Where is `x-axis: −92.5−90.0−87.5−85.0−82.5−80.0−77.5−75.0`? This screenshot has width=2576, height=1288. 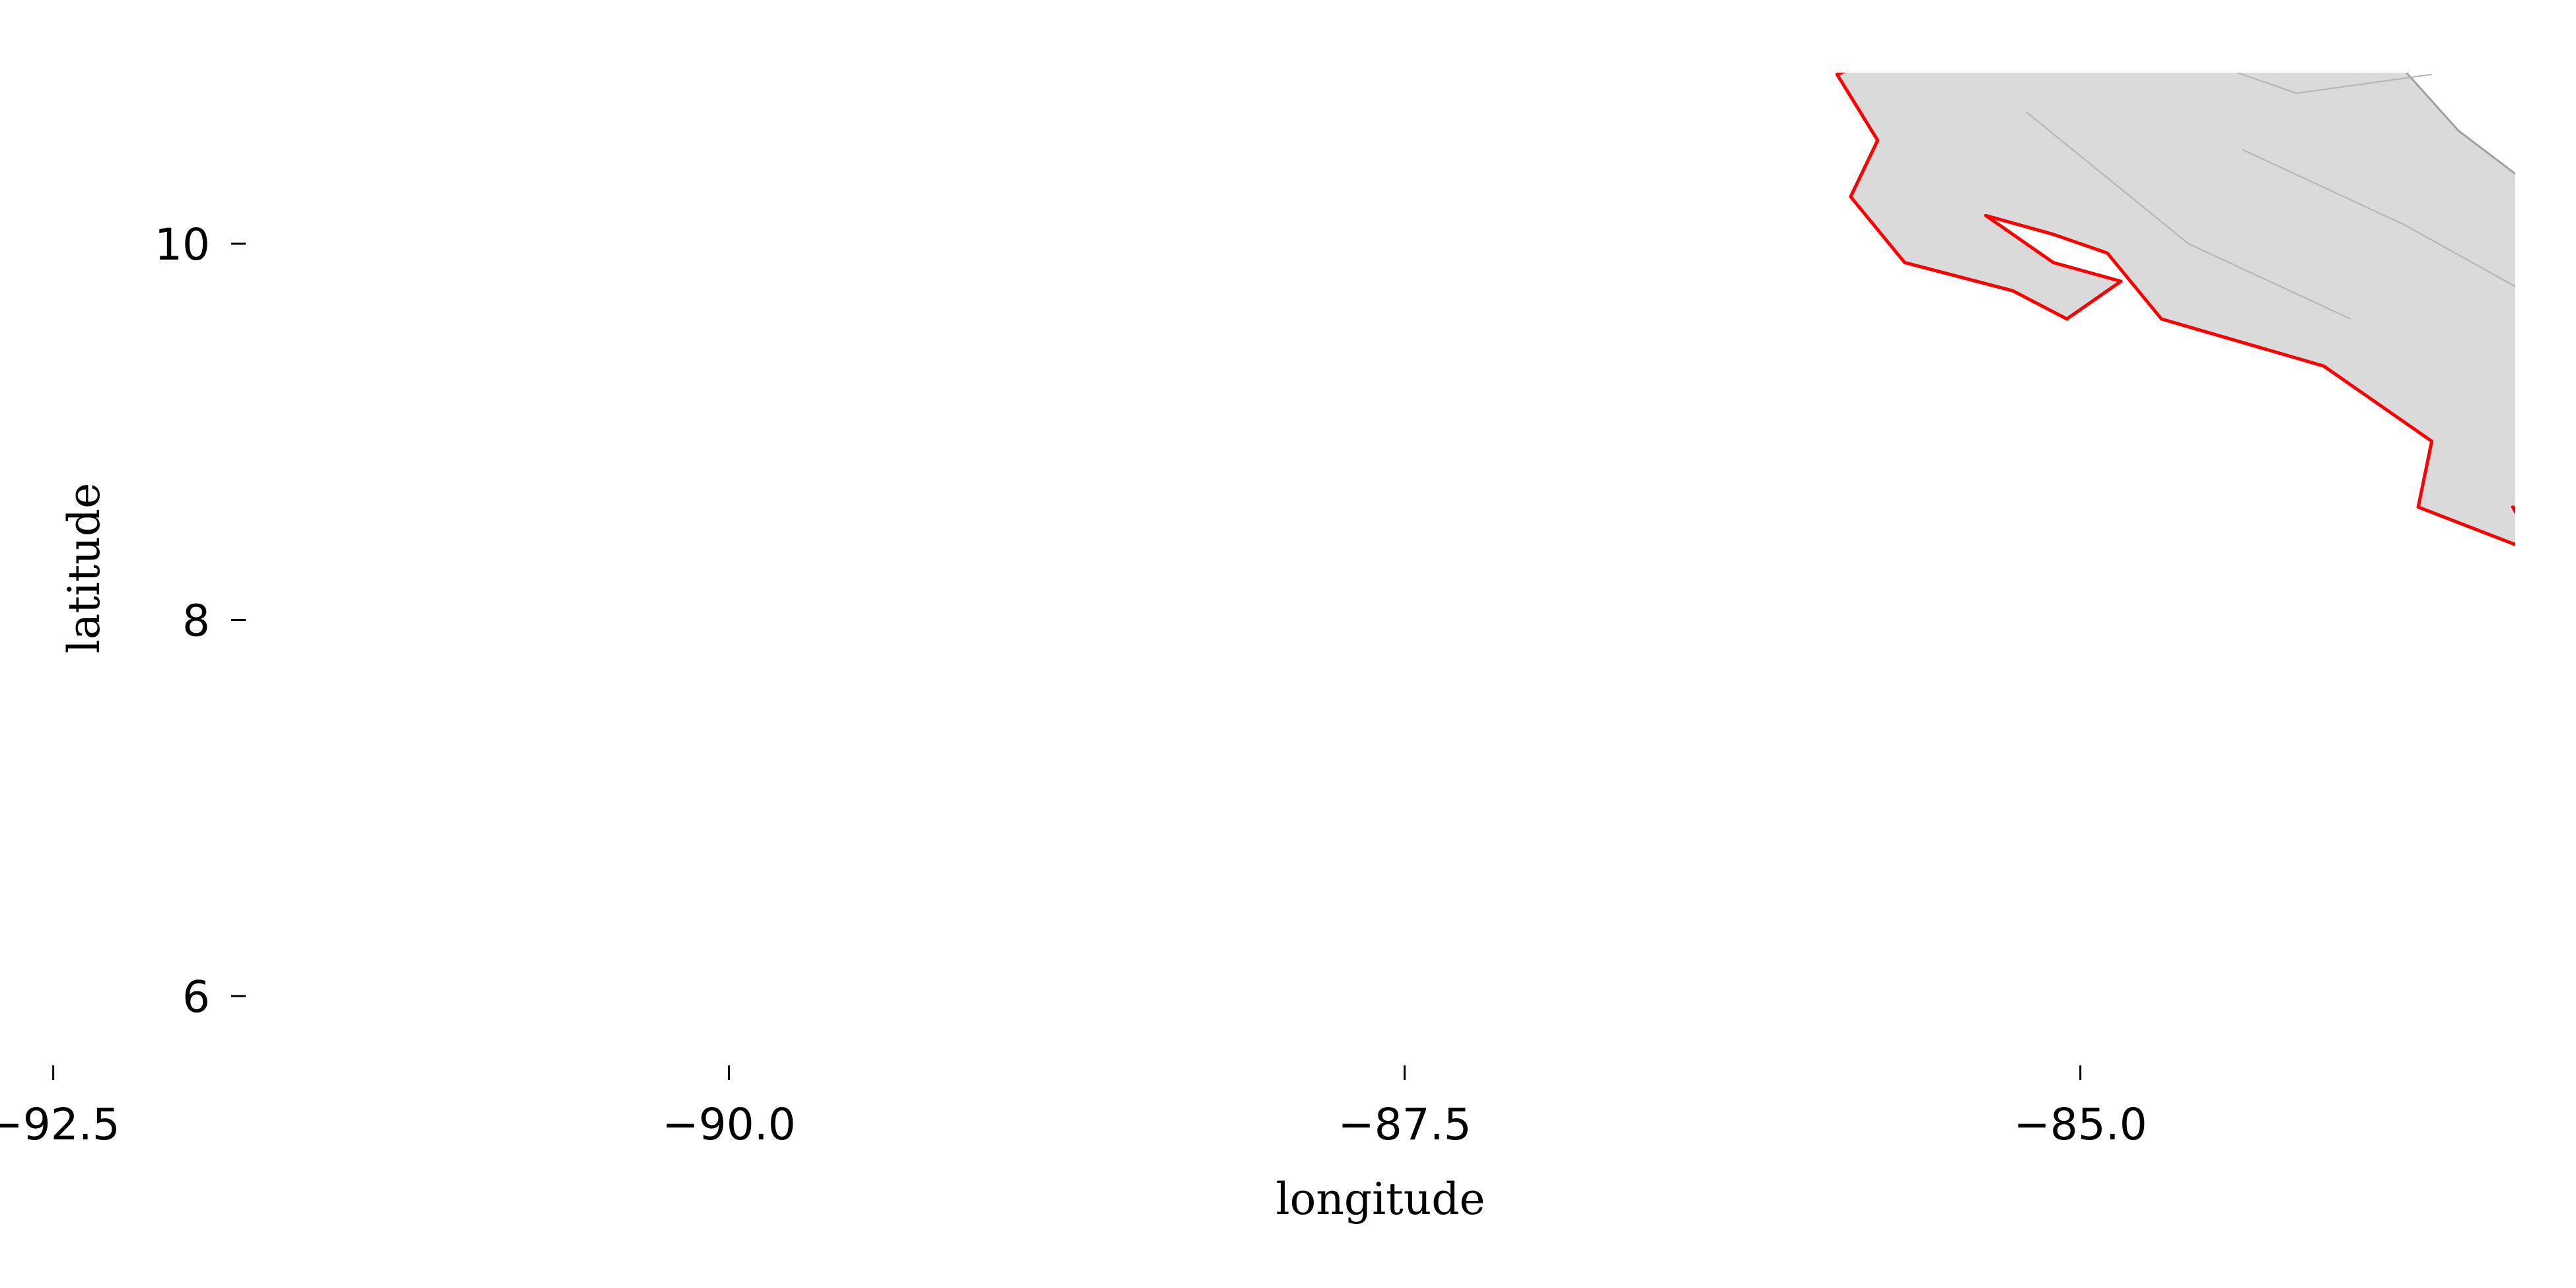
x-axis: −92.5−90.0−87.5−85.0−82.5−80.0−77.5−75.0 is located at coordinates (1073, 1107).